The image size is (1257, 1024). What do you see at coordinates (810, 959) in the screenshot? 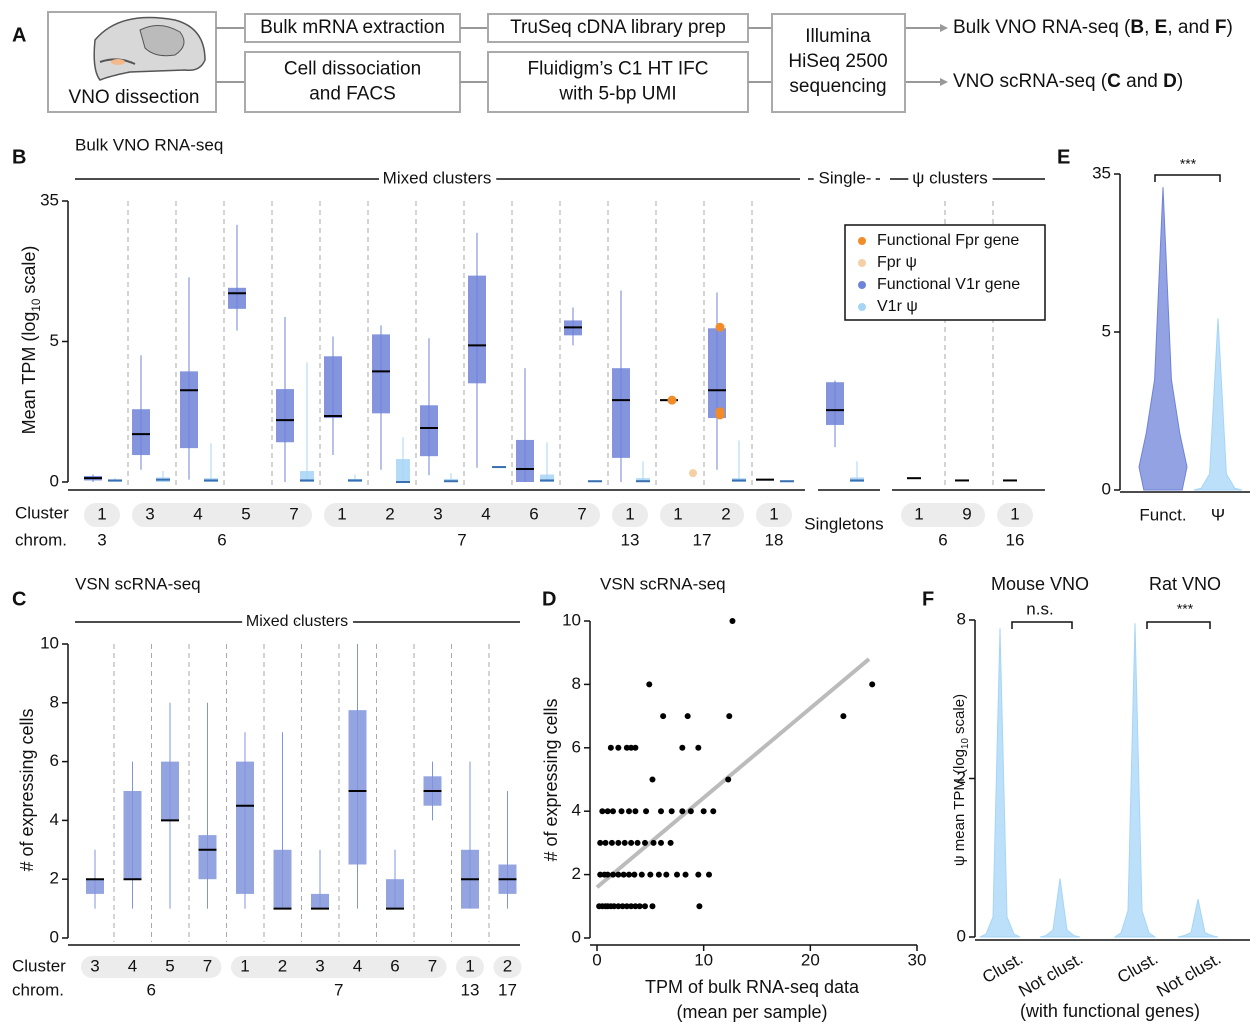
I see `x-tick-label: 20` at bounding box center [810, 959].